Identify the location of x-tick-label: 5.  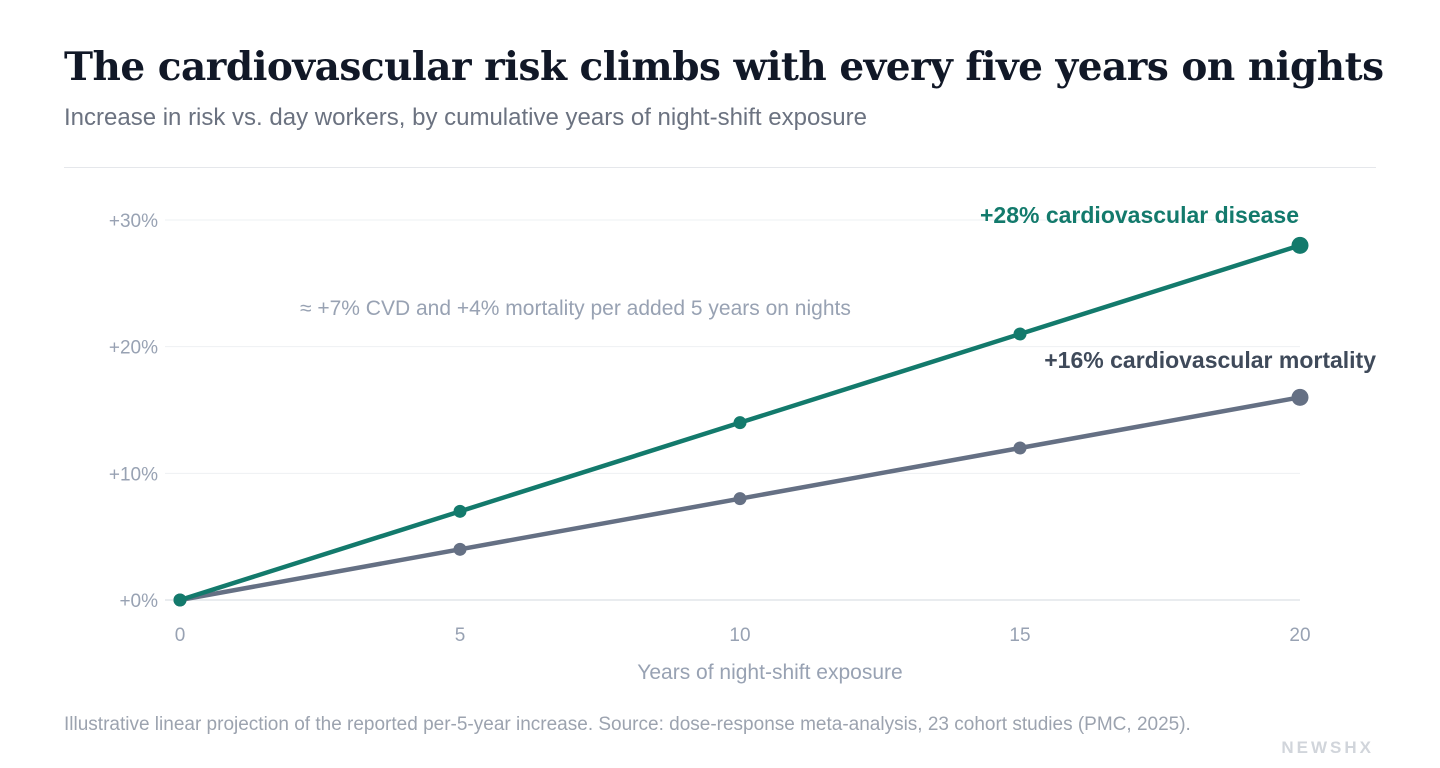
(460, 635).